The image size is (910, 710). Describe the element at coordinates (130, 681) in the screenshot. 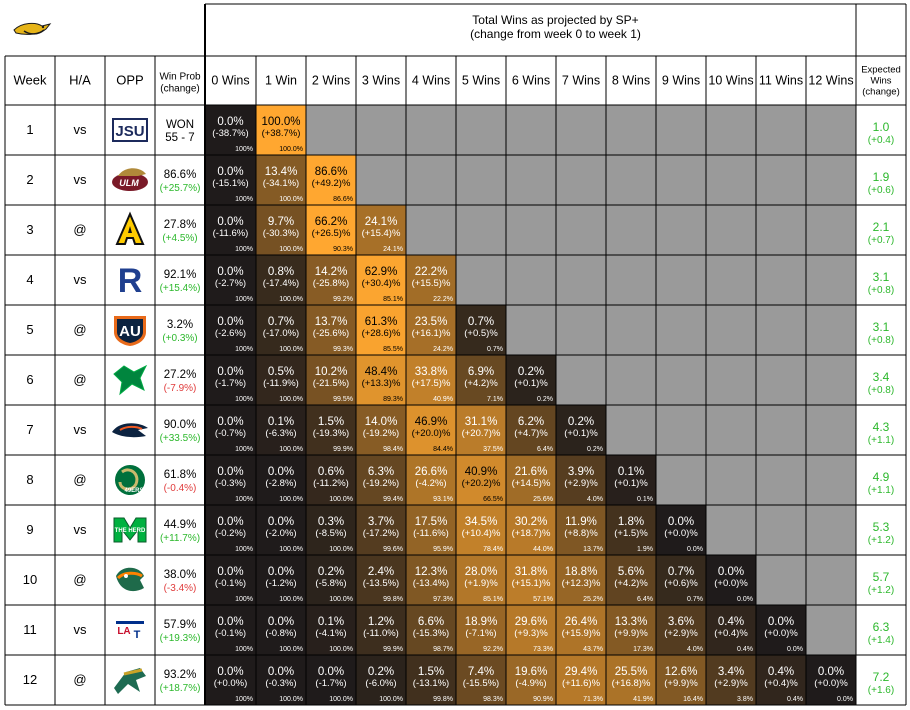

I see `uab-logo-icon` at that location.